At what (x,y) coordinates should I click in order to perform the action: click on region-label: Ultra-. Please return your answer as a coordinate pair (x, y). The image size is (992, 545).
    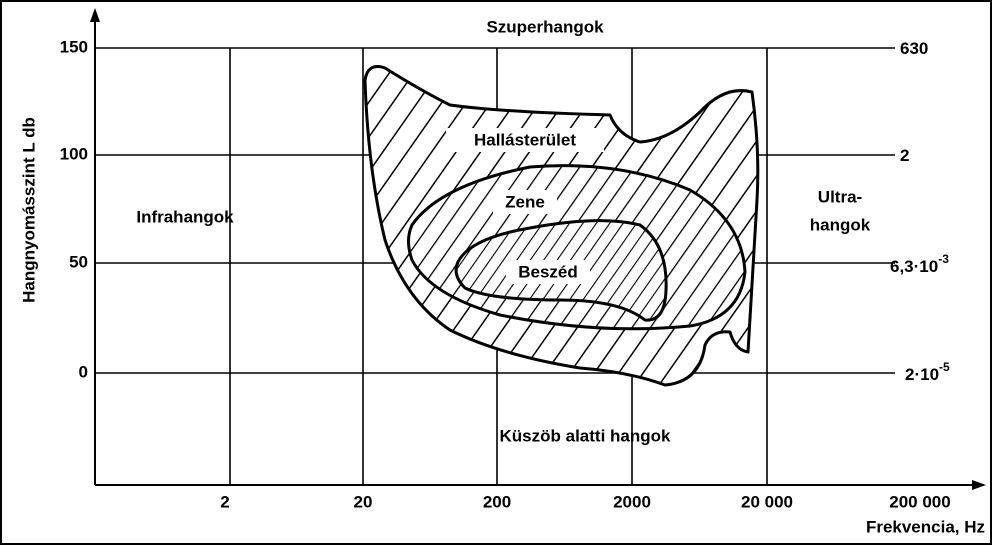
    Looking at the image, I should click on (840, 196).